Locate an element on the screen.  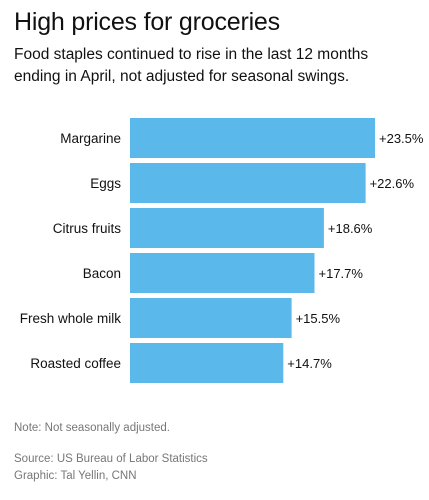
bar-fresh-whole-milk is located at coordinates (211, 318).